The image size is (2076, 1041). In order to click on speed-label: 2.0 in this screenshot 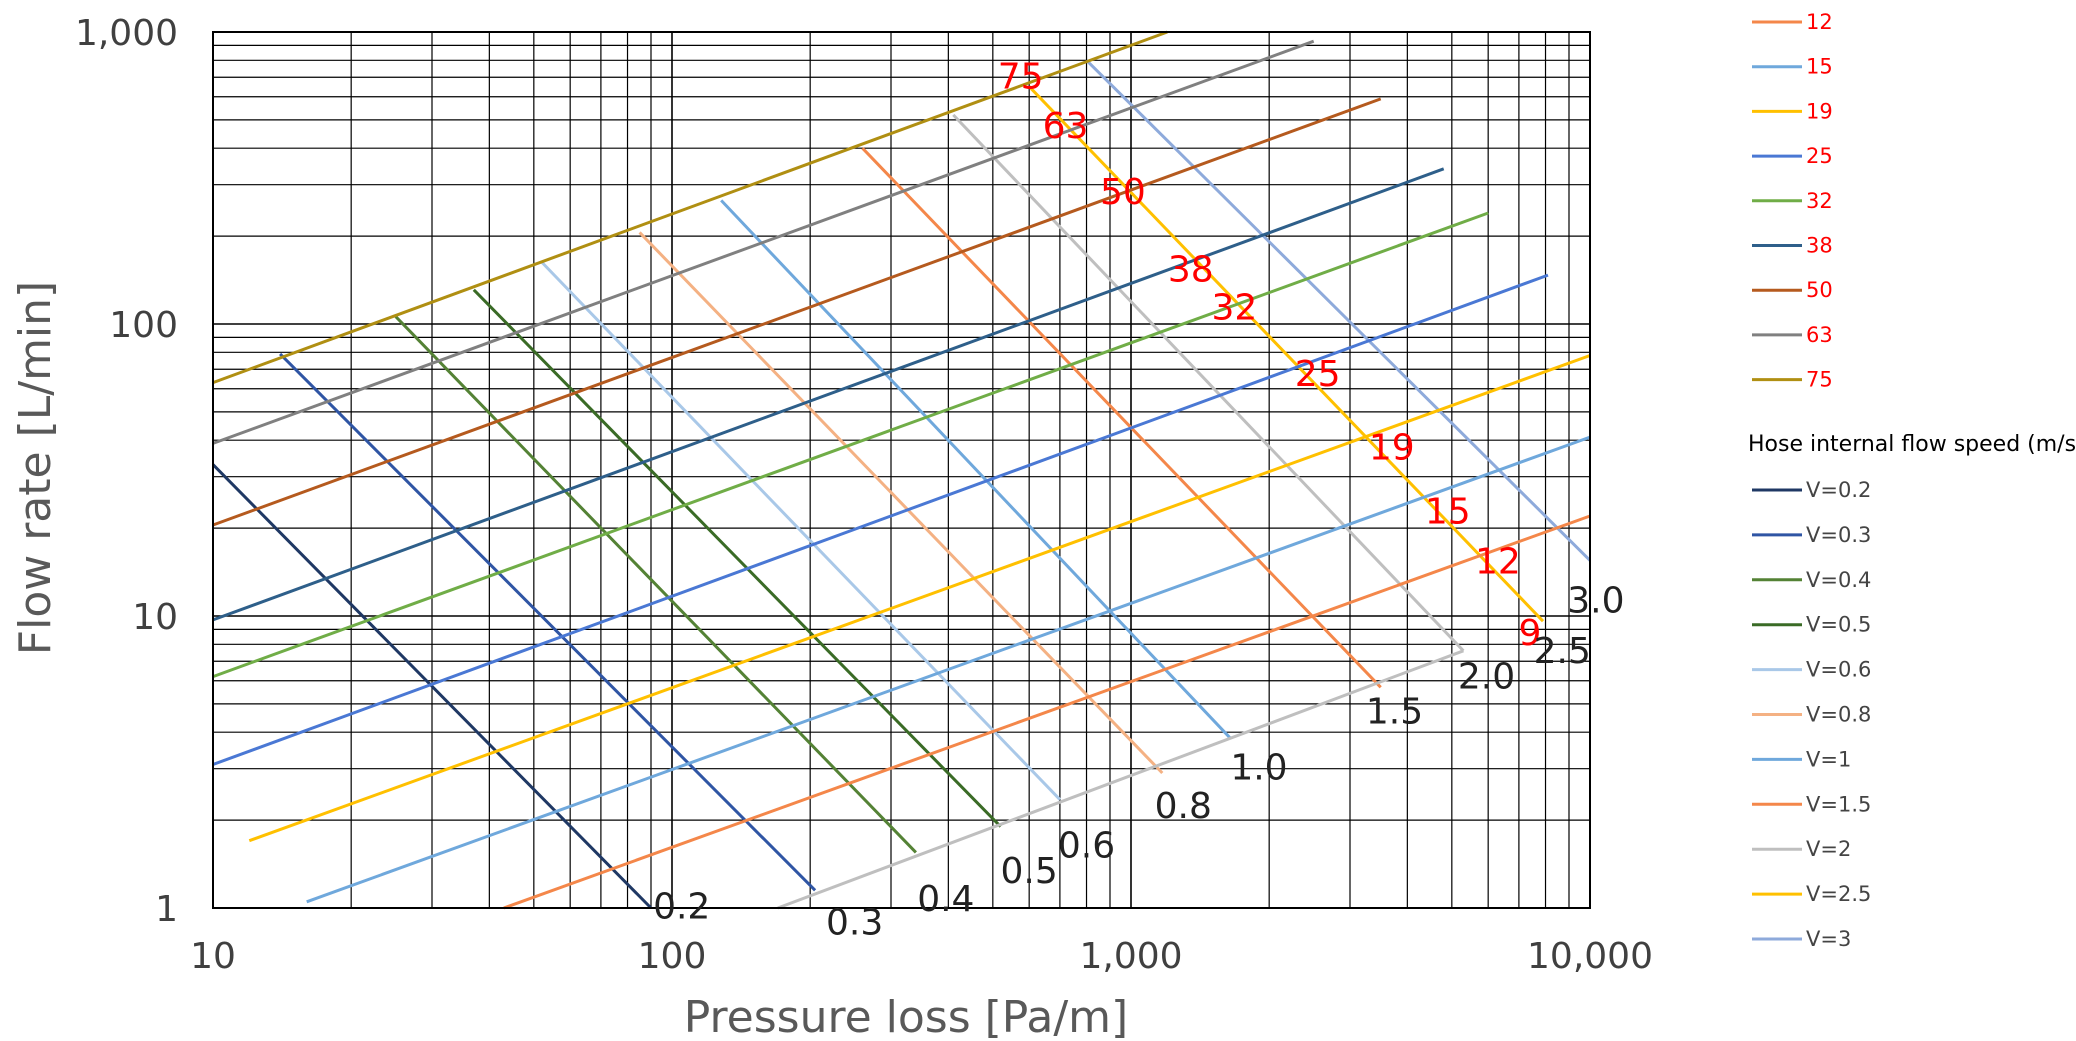, I will do `click(1486, 677)`.